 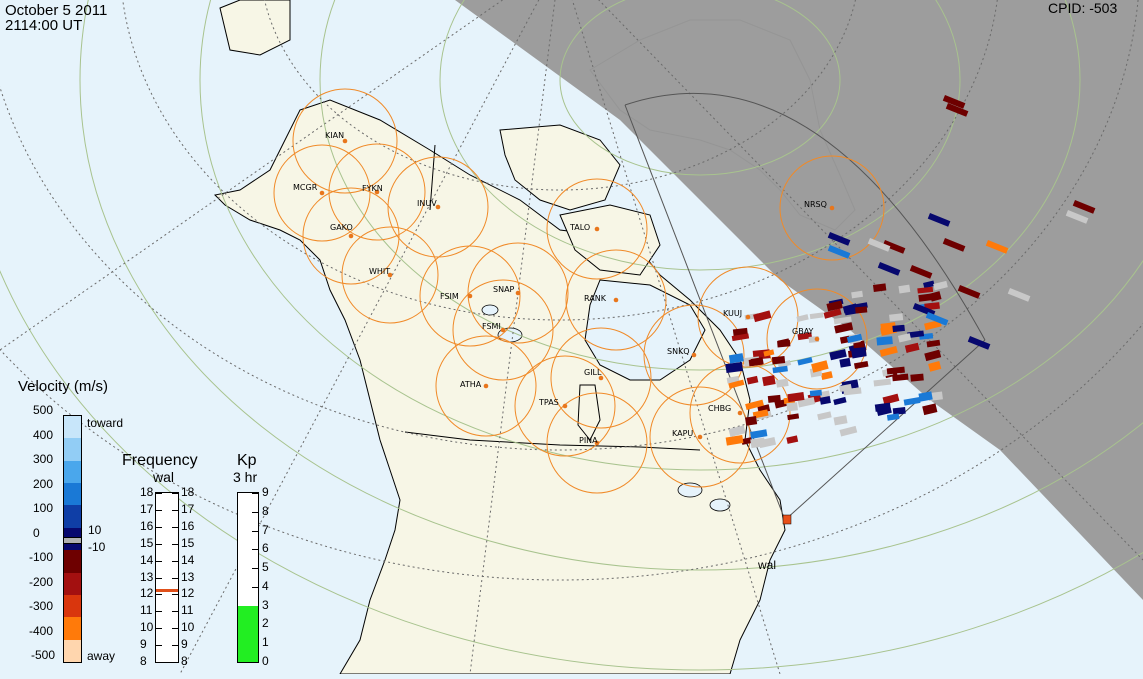 What do you see at coordinates (427, 203) in the screenshot?
I see `station-label: INUV` at bounding box center [427, 203].